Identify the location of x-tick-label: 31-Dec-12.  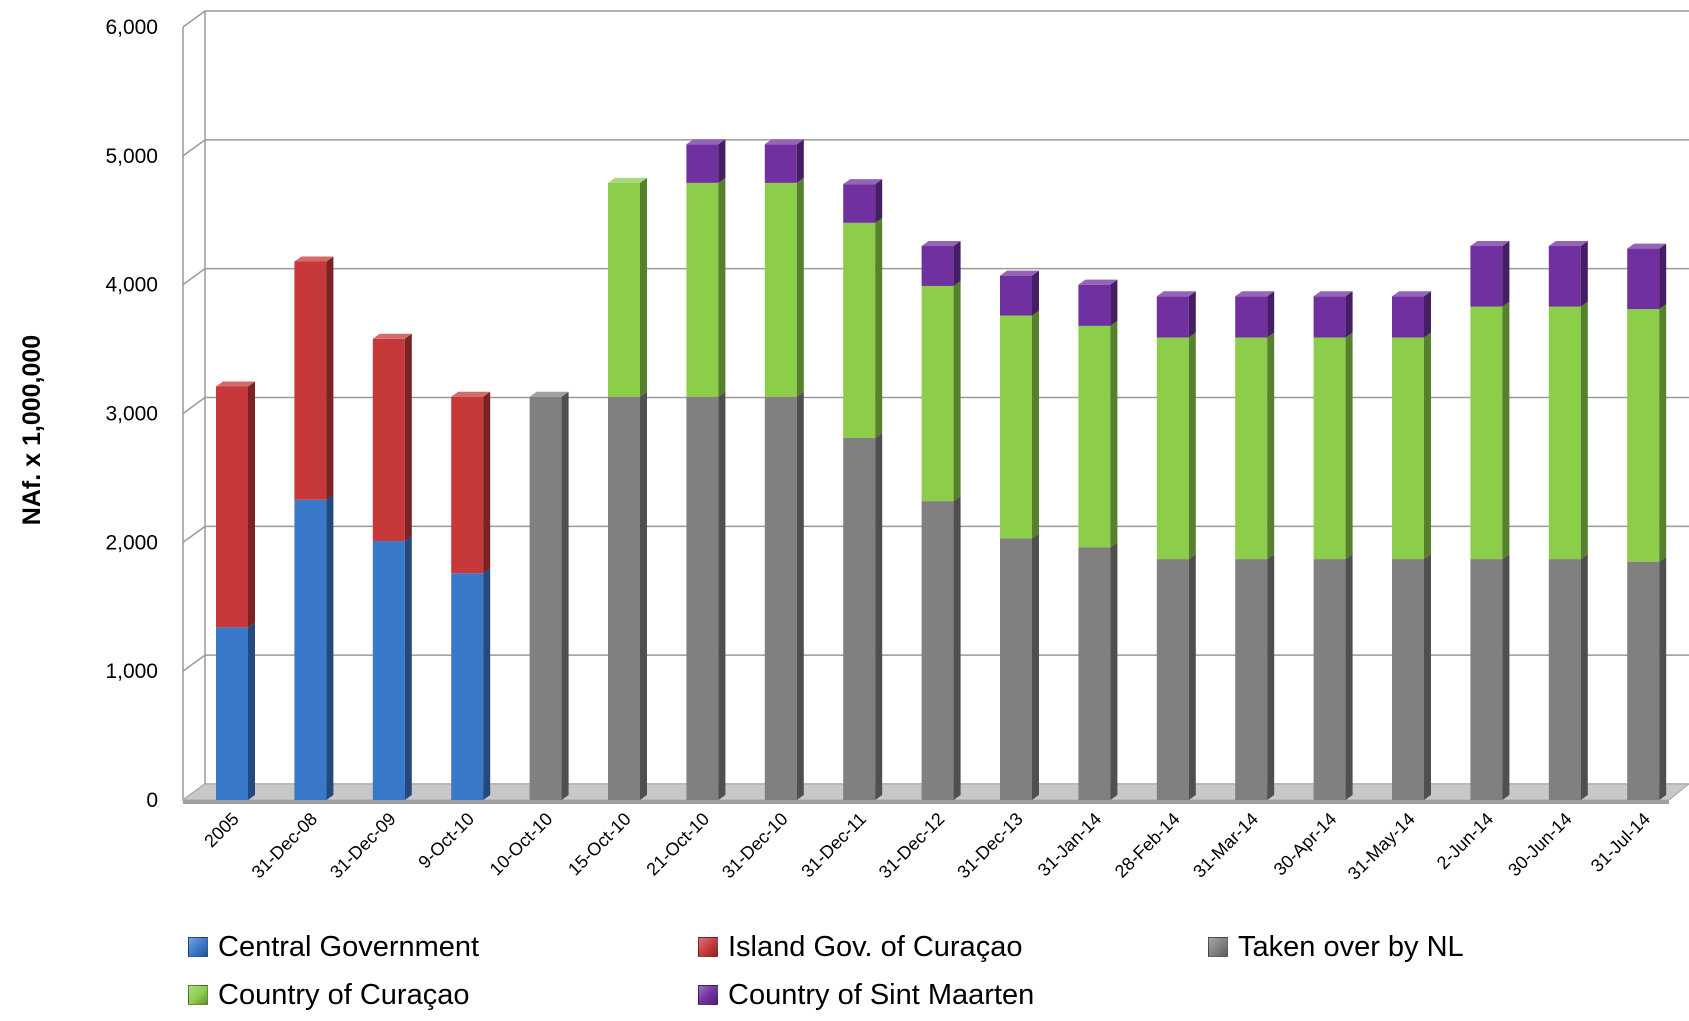
(912, 846).